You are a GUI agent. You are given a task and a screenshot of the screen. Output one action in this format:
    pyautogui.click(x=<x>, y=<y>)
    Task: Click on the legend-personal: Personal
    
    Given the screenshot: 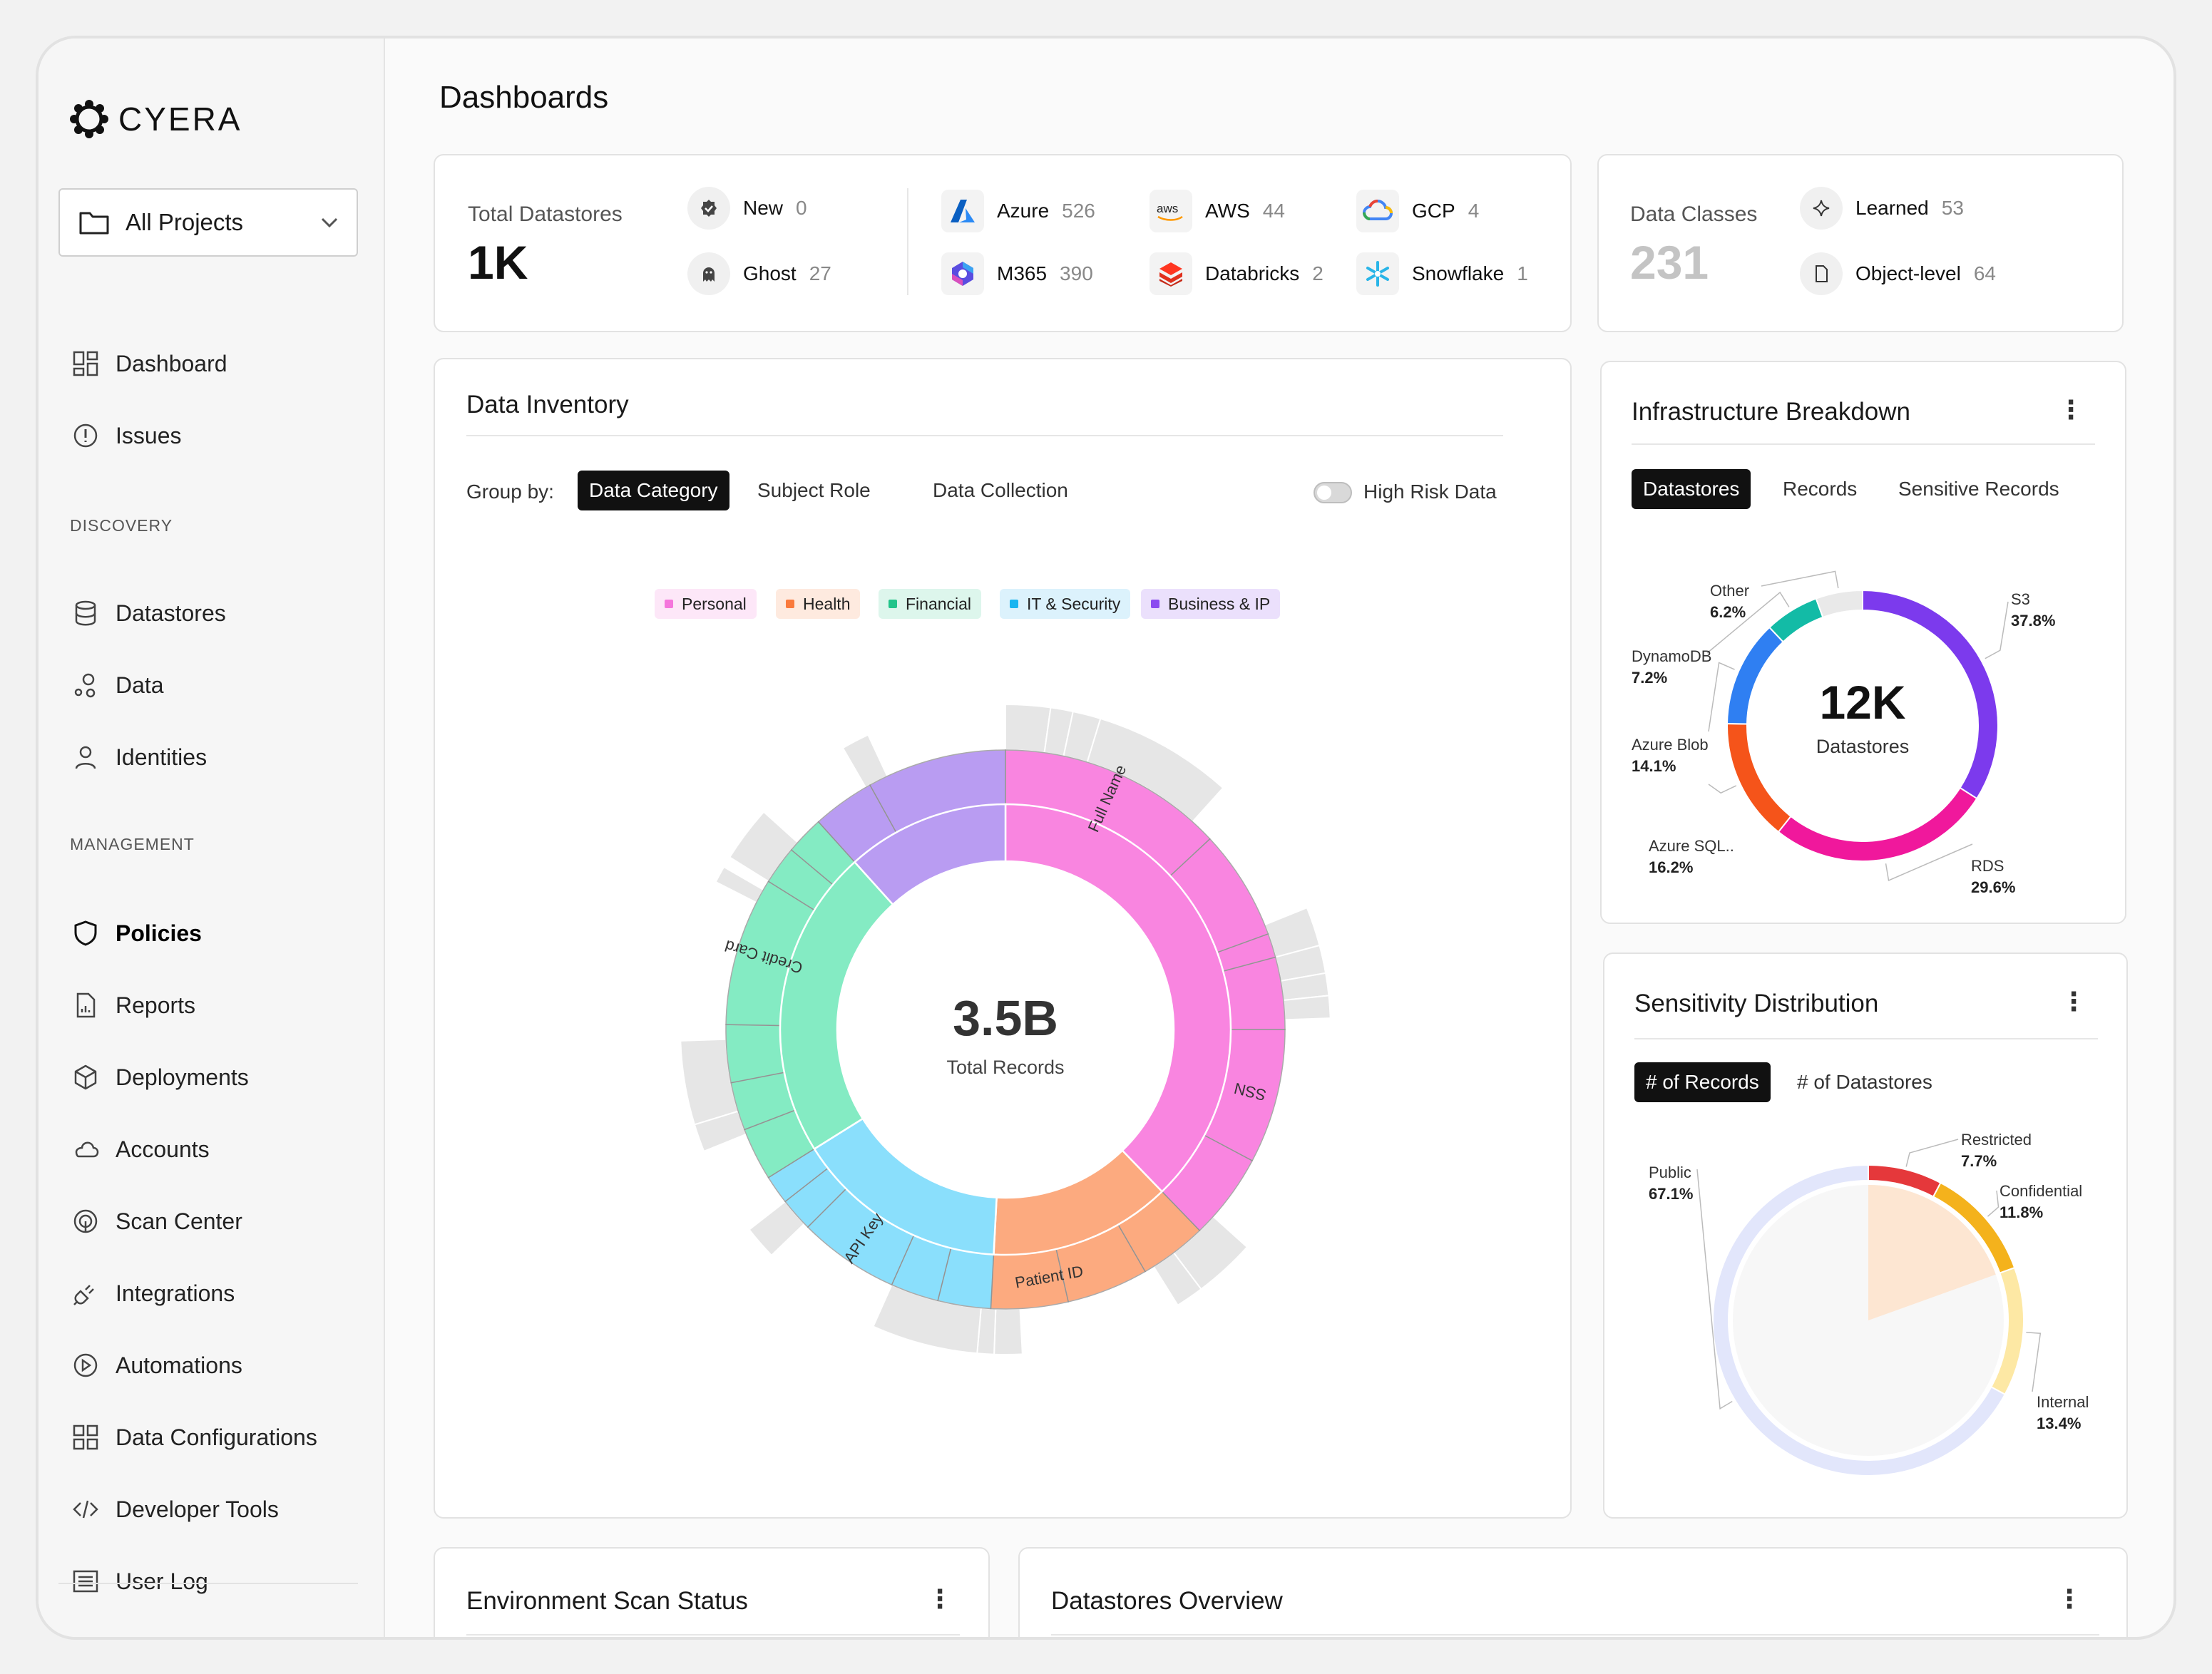 What is the action you would take?
    pyautogui.click(x=706, y=604)
    